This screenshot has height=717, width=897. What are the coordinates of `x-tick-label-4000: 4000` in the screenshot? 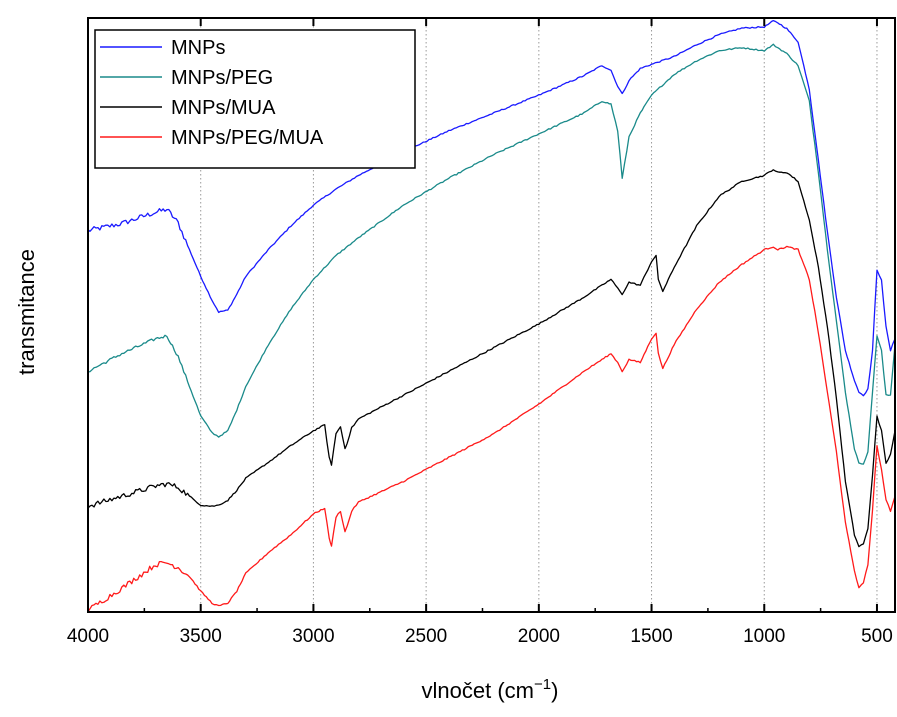 It's located at (88, 636).